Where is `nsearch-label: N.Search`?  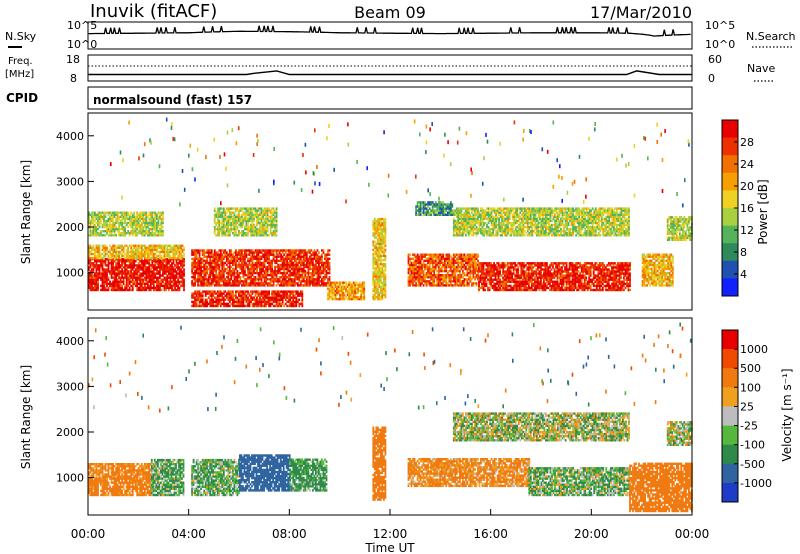
nsearch-label: N.Search is located at coordinates (771, 36).